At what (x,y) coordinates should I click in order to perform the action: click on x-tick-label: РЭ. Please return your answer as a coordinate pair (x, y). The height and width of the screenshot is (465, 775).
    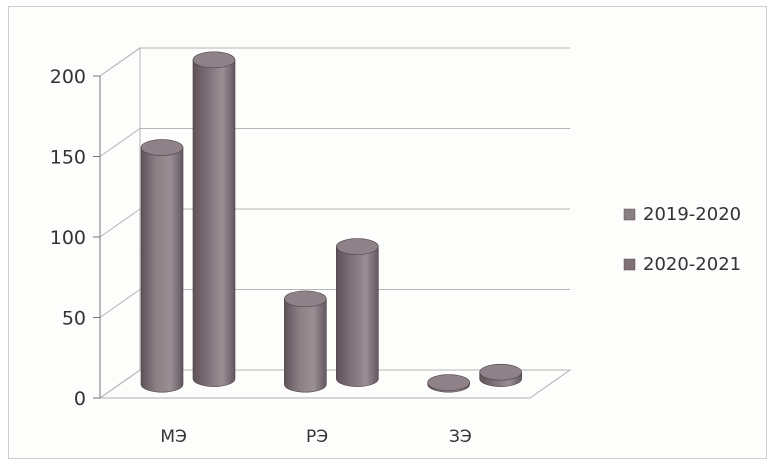
    Looking at the image, I should click on (317, 437).